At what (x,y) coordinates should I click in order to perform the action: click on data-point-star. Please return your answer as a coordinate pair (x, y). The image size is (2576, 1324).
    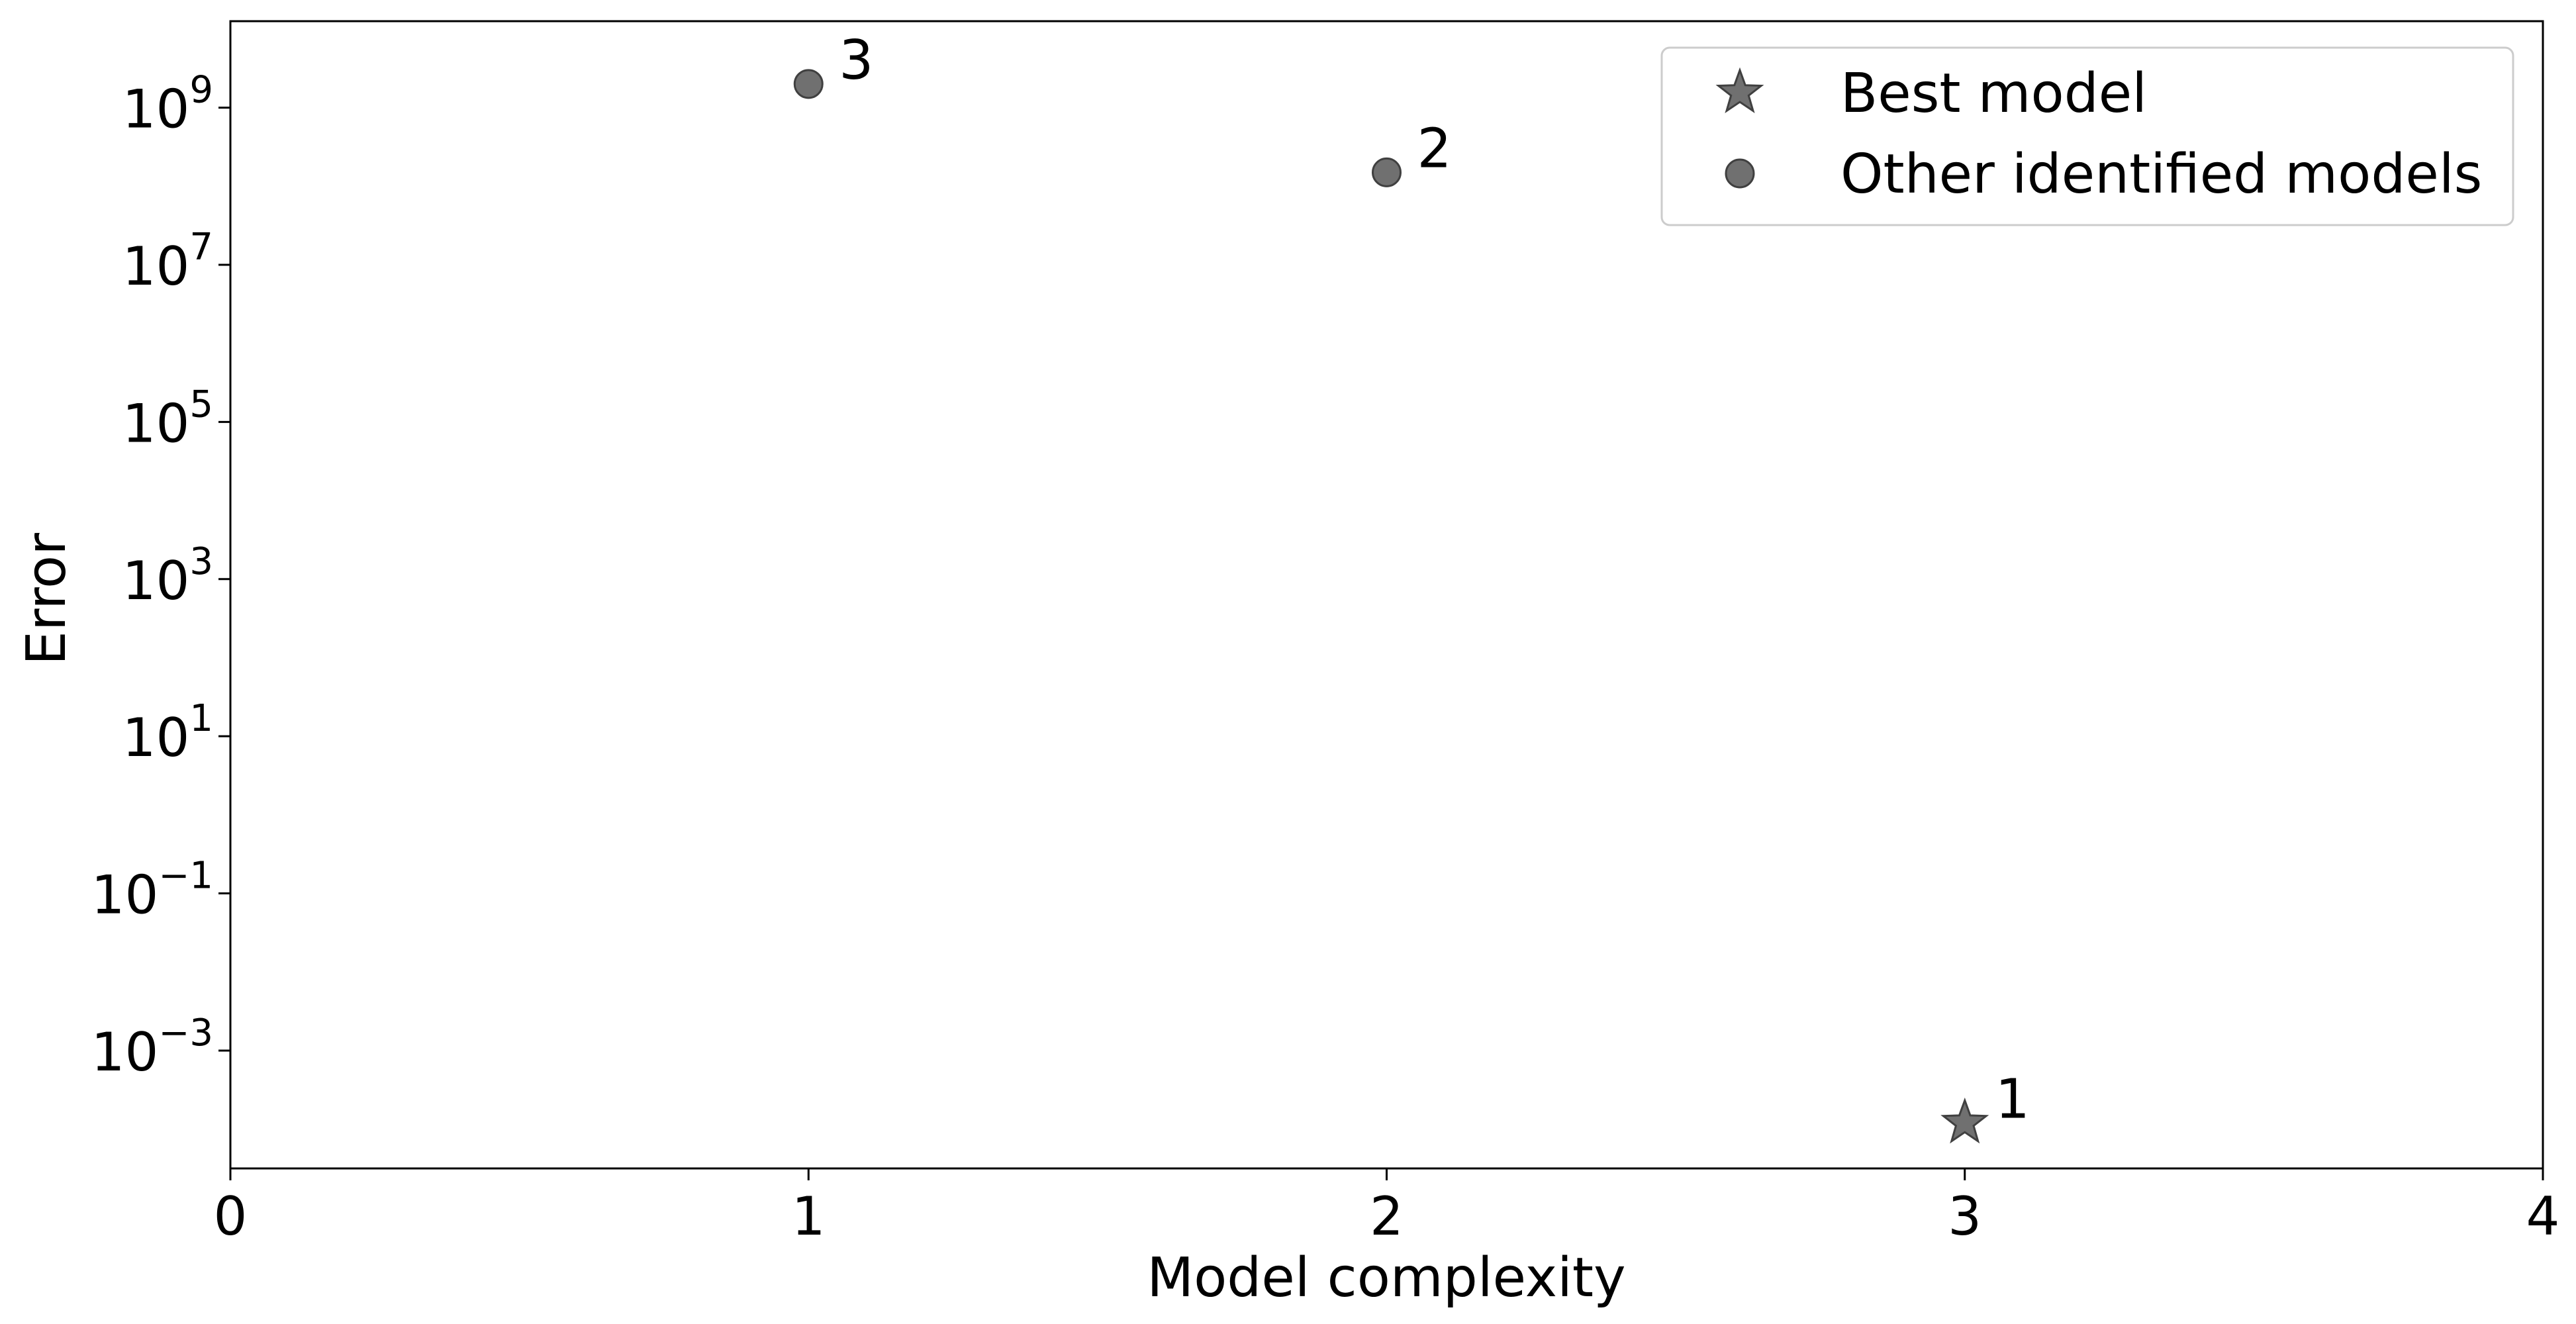
    Looking at the image, I should click on (1964, 1121).